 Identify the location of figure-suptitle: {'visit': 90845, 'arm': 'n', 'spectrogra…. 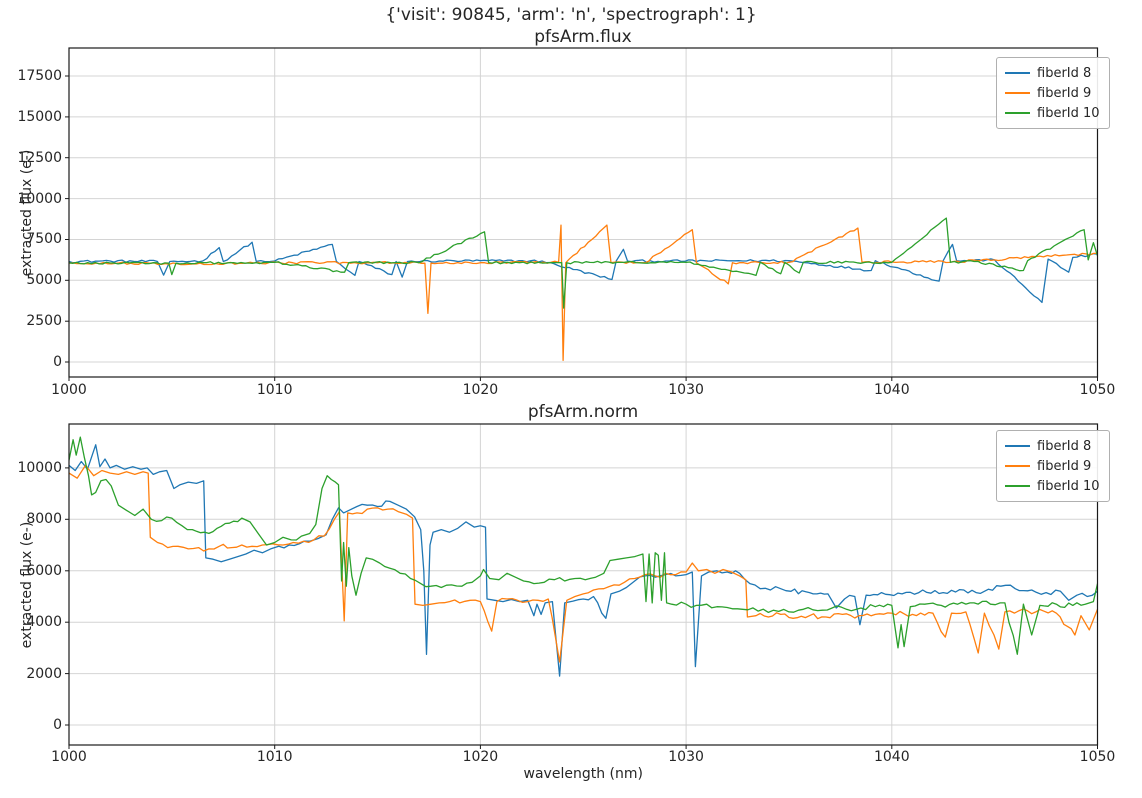
(571, 15).